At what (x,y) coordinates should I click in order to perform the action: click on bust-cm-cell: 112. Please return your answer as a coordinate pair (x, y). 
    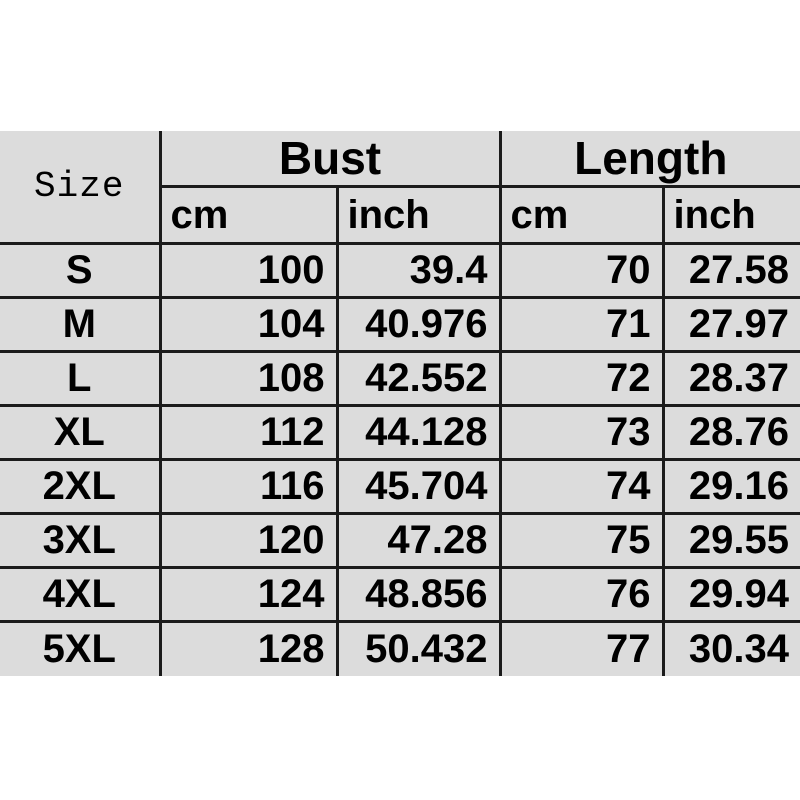
    Looking at the image, I should click on (248, 432).